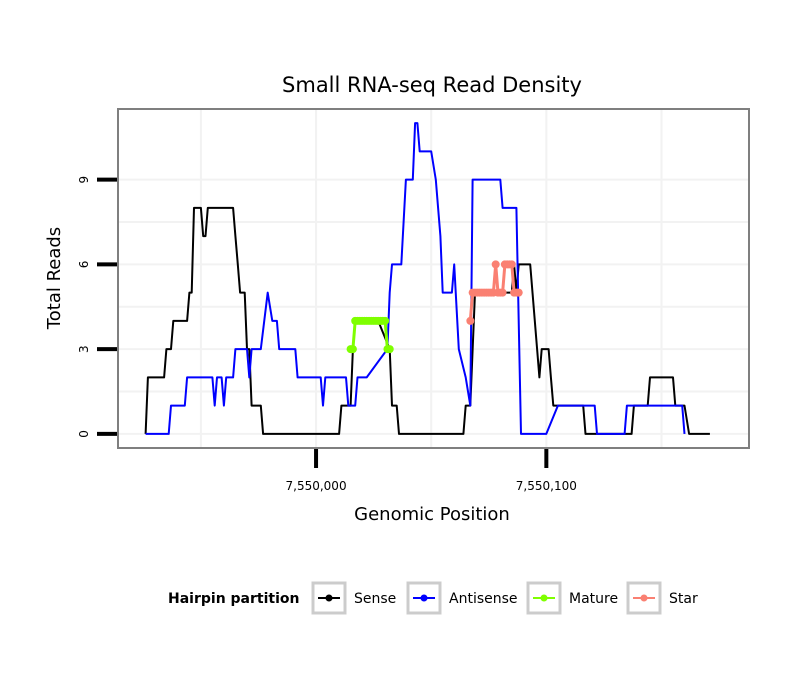 The image size is (810, 690). I want to click on series-star, so click(494, 292).